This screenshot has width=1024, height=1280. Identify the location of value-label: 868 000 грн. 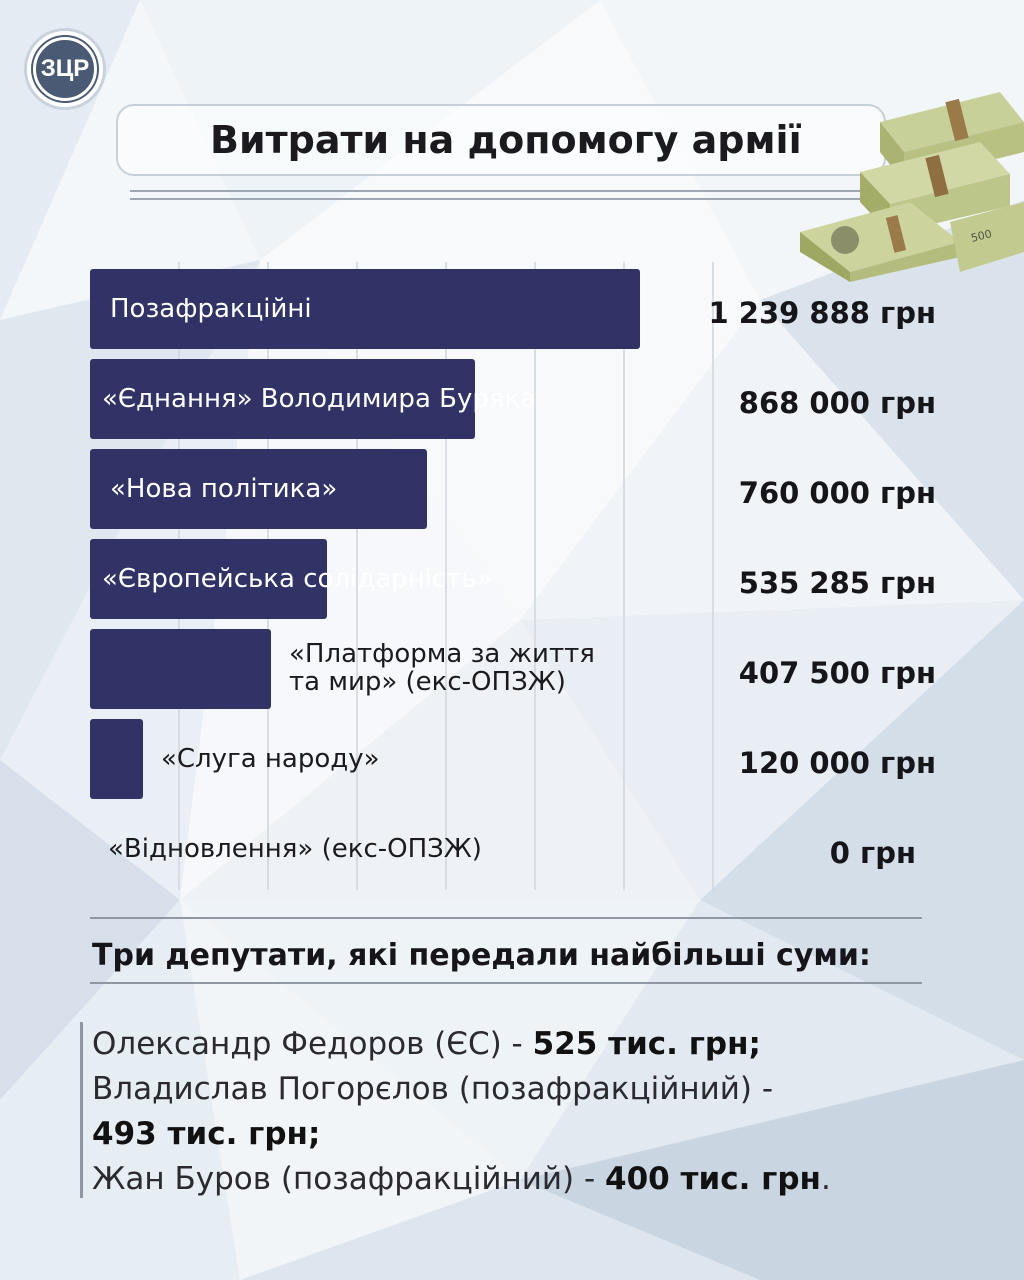
(837, 403).